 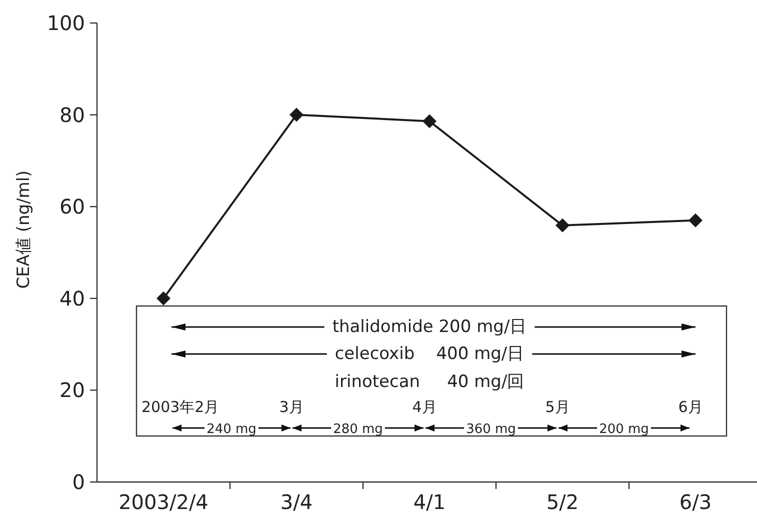 What do you see at coordinates (695, 502) in the screenshot?
I see `x-tick-label: 6/3` at bounding box center [695, 502].